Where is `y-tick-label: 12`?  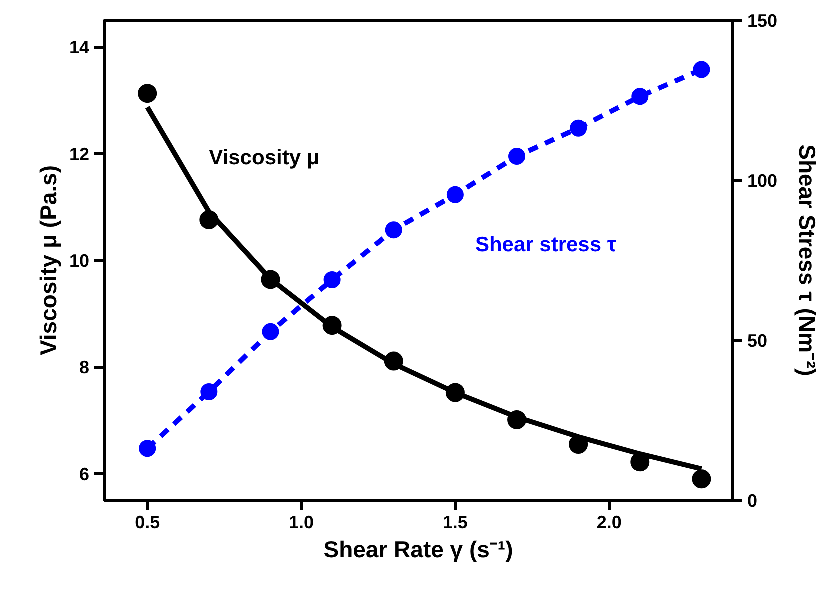
y-tick-label: 12 is located at coordinates (79, 154).